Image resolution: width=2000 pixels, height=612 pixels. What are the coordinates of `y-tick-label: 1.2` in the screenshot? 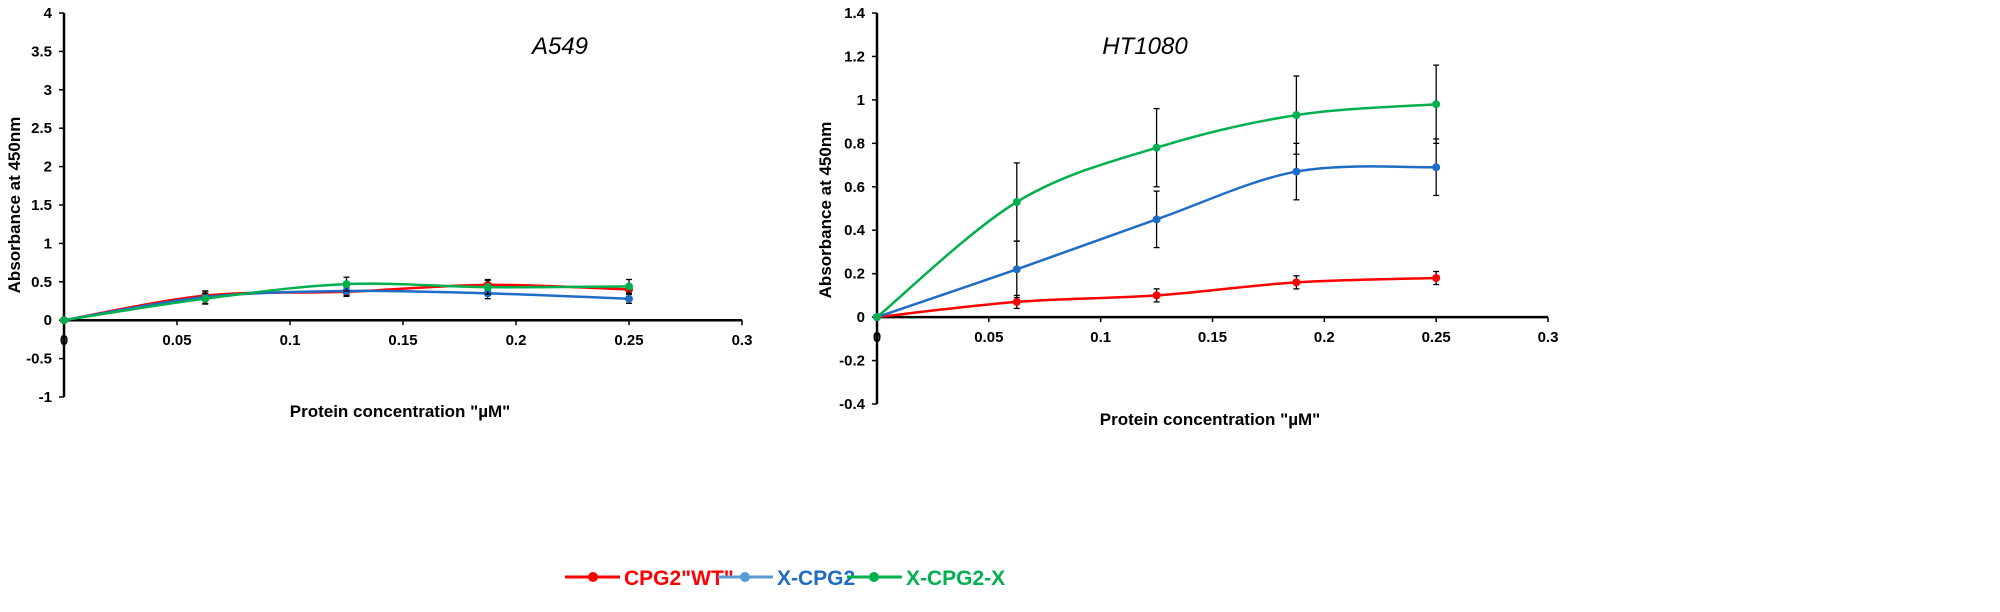 It's located at (854, 56).